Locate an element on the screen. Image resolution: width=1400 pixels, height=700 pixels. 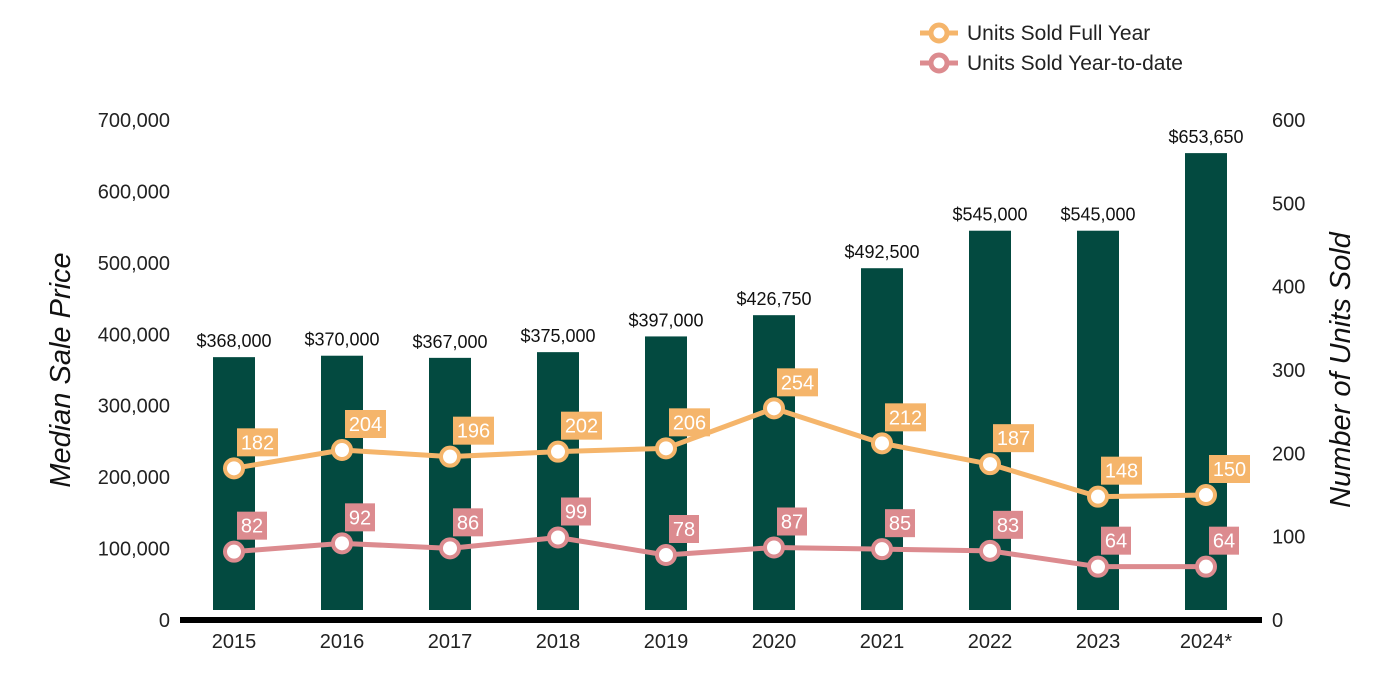
bar-2018 is located at coordinates (558, 481).